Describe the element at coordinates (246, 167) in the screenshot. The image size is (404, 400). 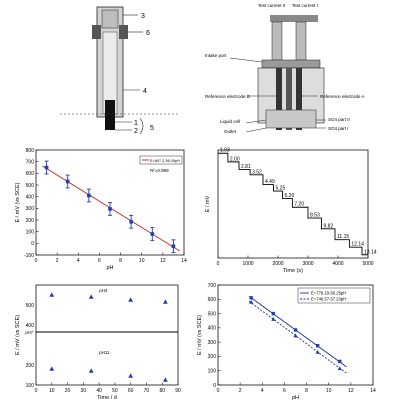
I see `ph-step-label: 2.81` at that location.